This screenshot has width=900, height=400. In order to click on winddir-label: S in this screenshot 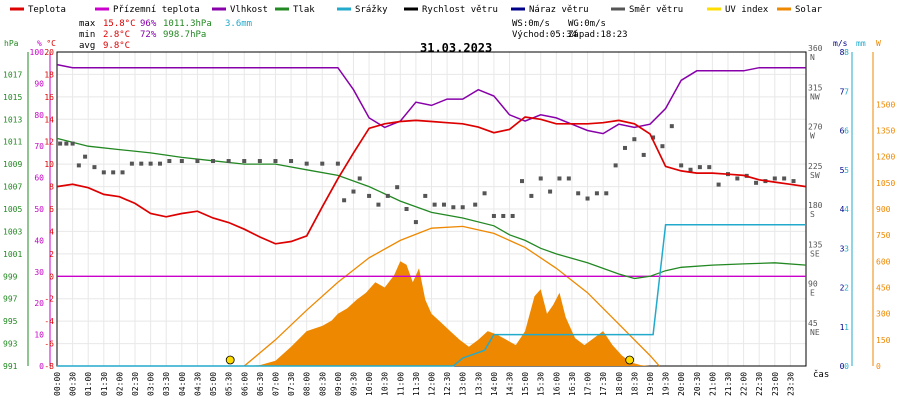, I will do `click(812, 214)`.